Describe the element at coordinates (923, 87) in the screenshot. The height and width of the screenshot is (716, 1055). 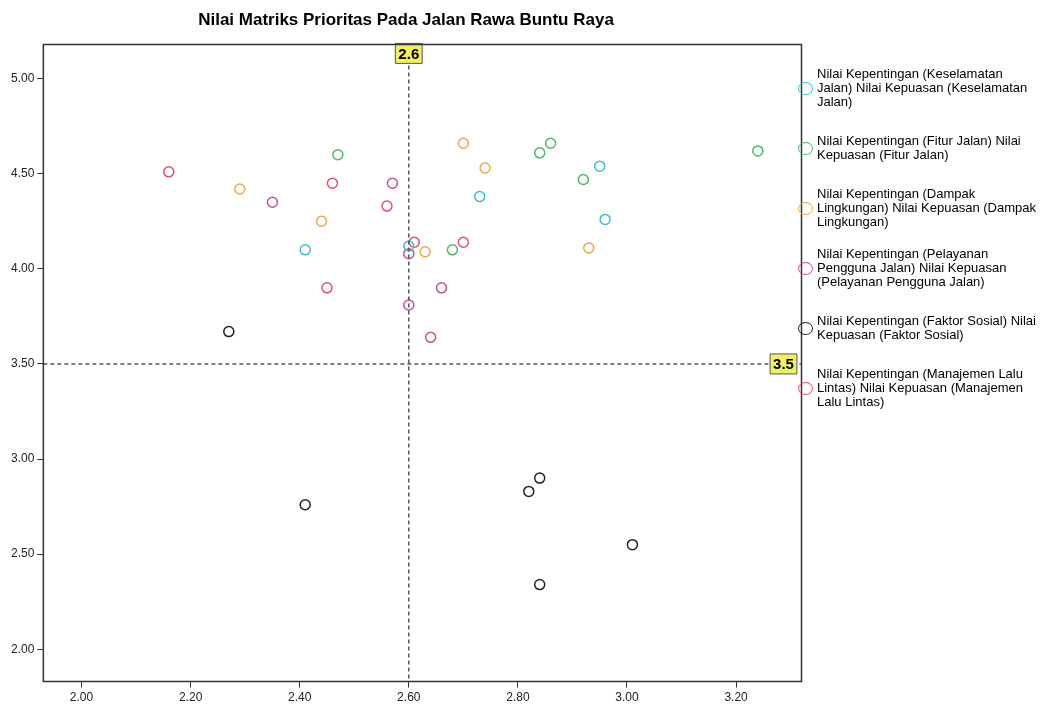
I see `legend-label: Nilai Kepentingan (Keselamatan Jalan) Nilai Kepuasan (Keselamatan Jalan)` at that location.